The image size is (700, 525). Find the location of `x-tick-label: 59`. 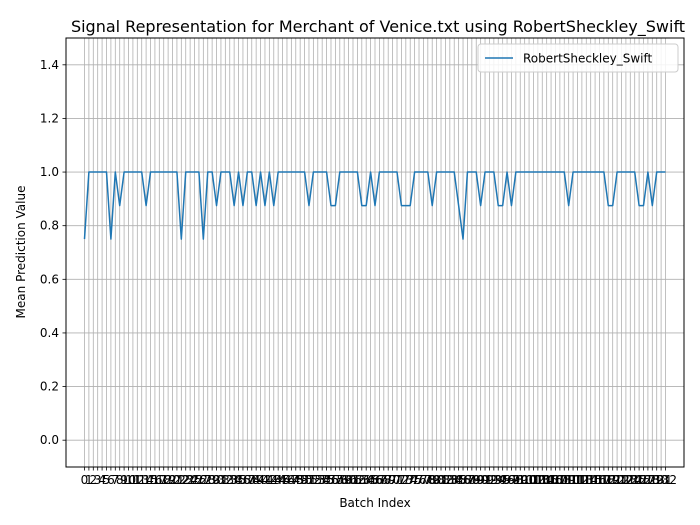

x-tick-label: 59 is located at coordinates (344, 480).